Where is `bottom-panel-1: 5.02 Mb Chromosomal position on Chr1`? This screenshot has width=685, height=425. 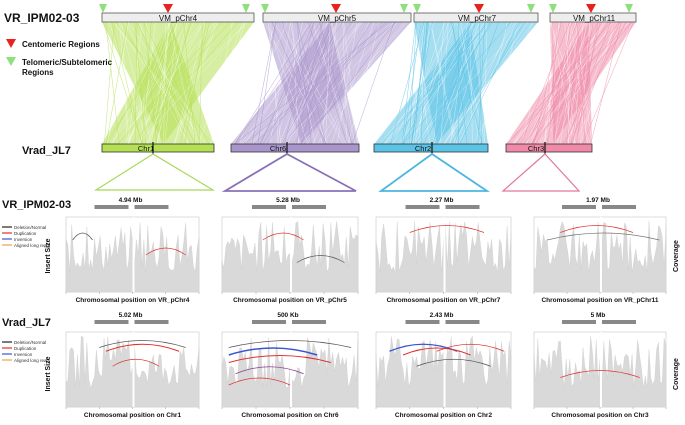
bottom-panel-1: 5.02 Mb Chromosomal position on Chr1 is located at coordinates (132, 365).